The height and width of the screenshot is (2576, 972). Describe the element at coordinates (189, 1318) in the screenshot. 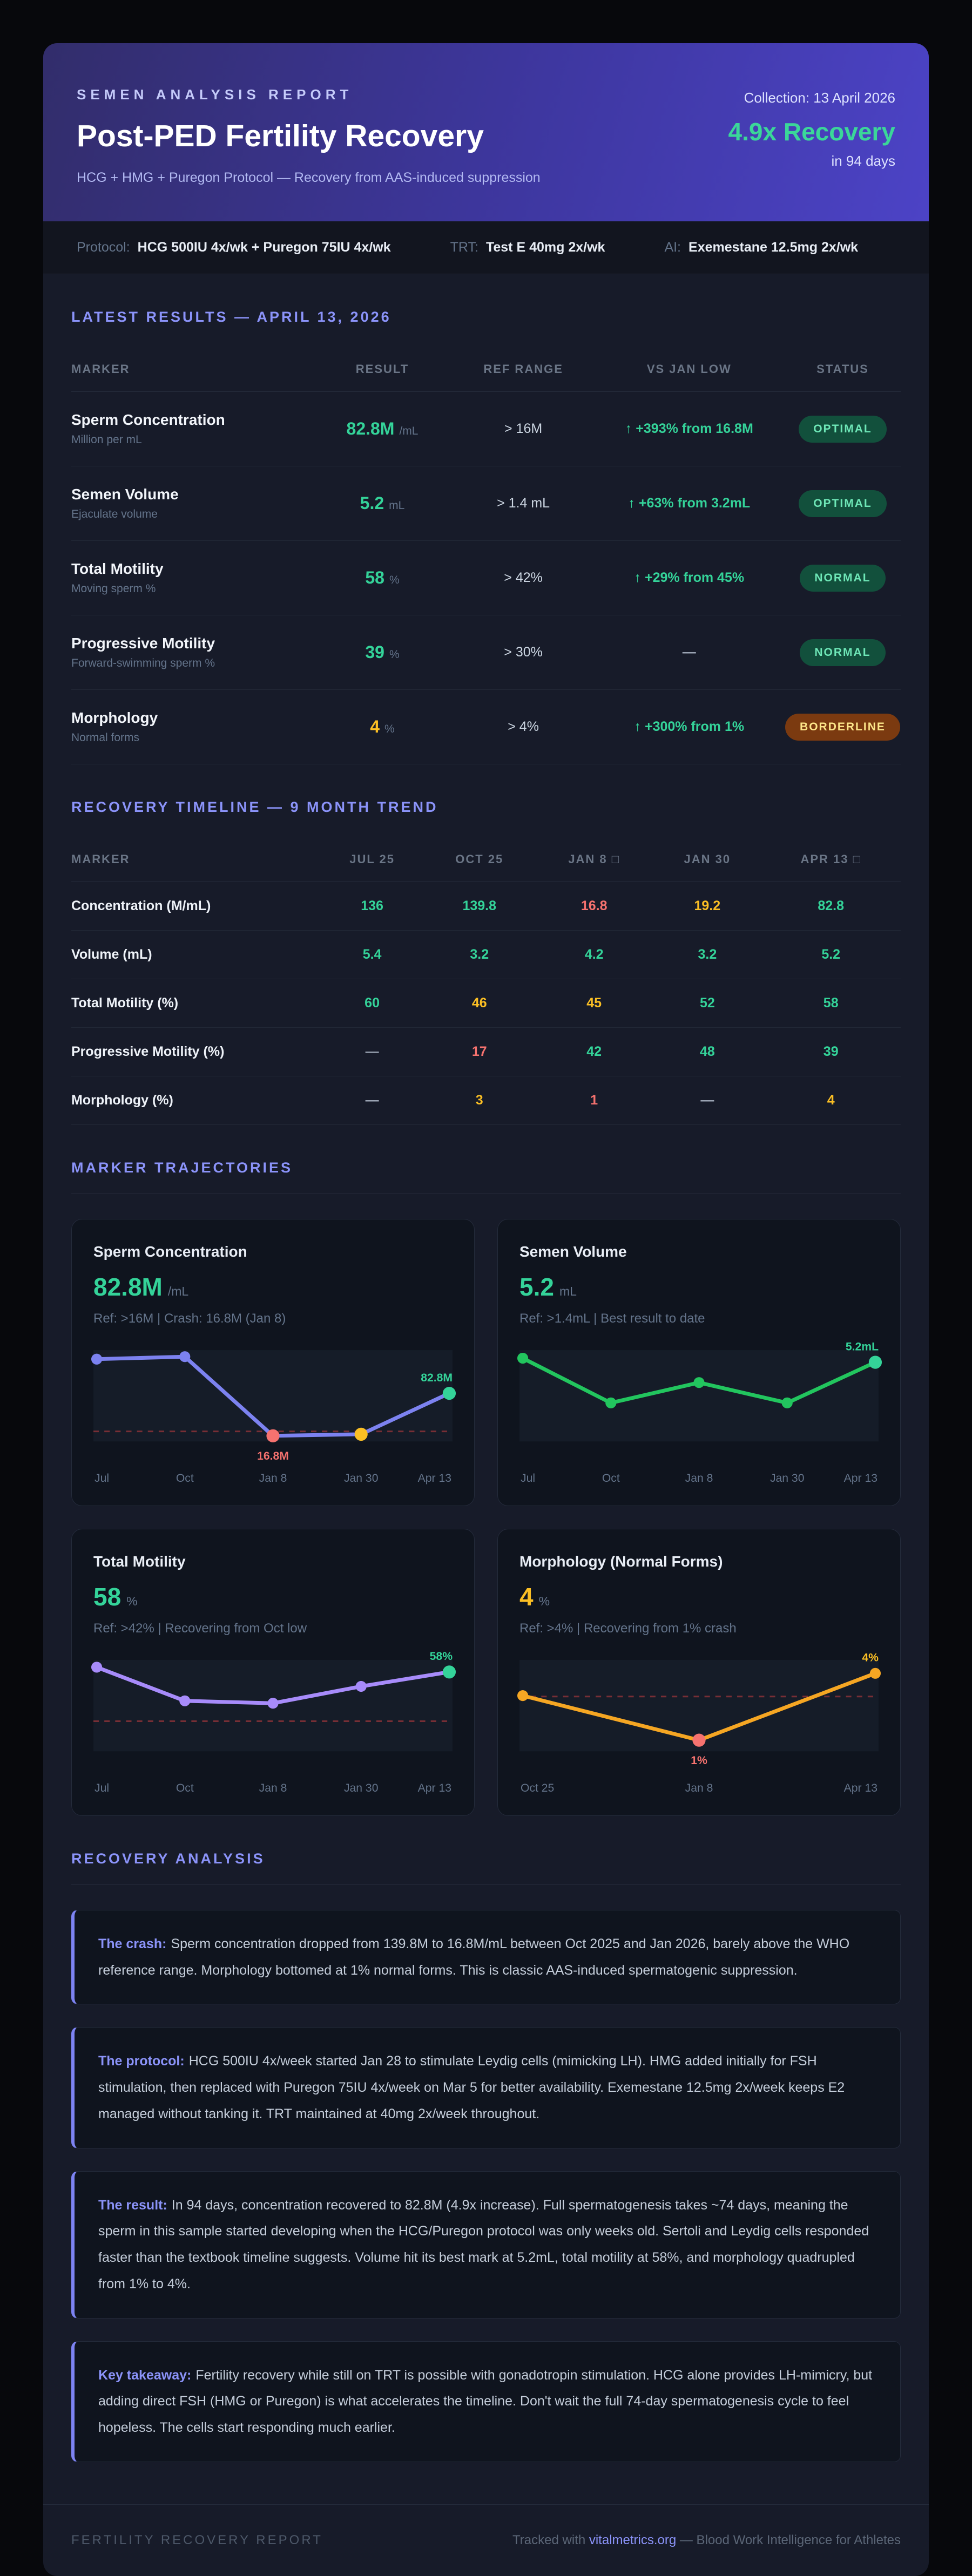

I see `chart-ref-note: Ref: >16M | Crash: 16.8M (Jan 8)` at that location.